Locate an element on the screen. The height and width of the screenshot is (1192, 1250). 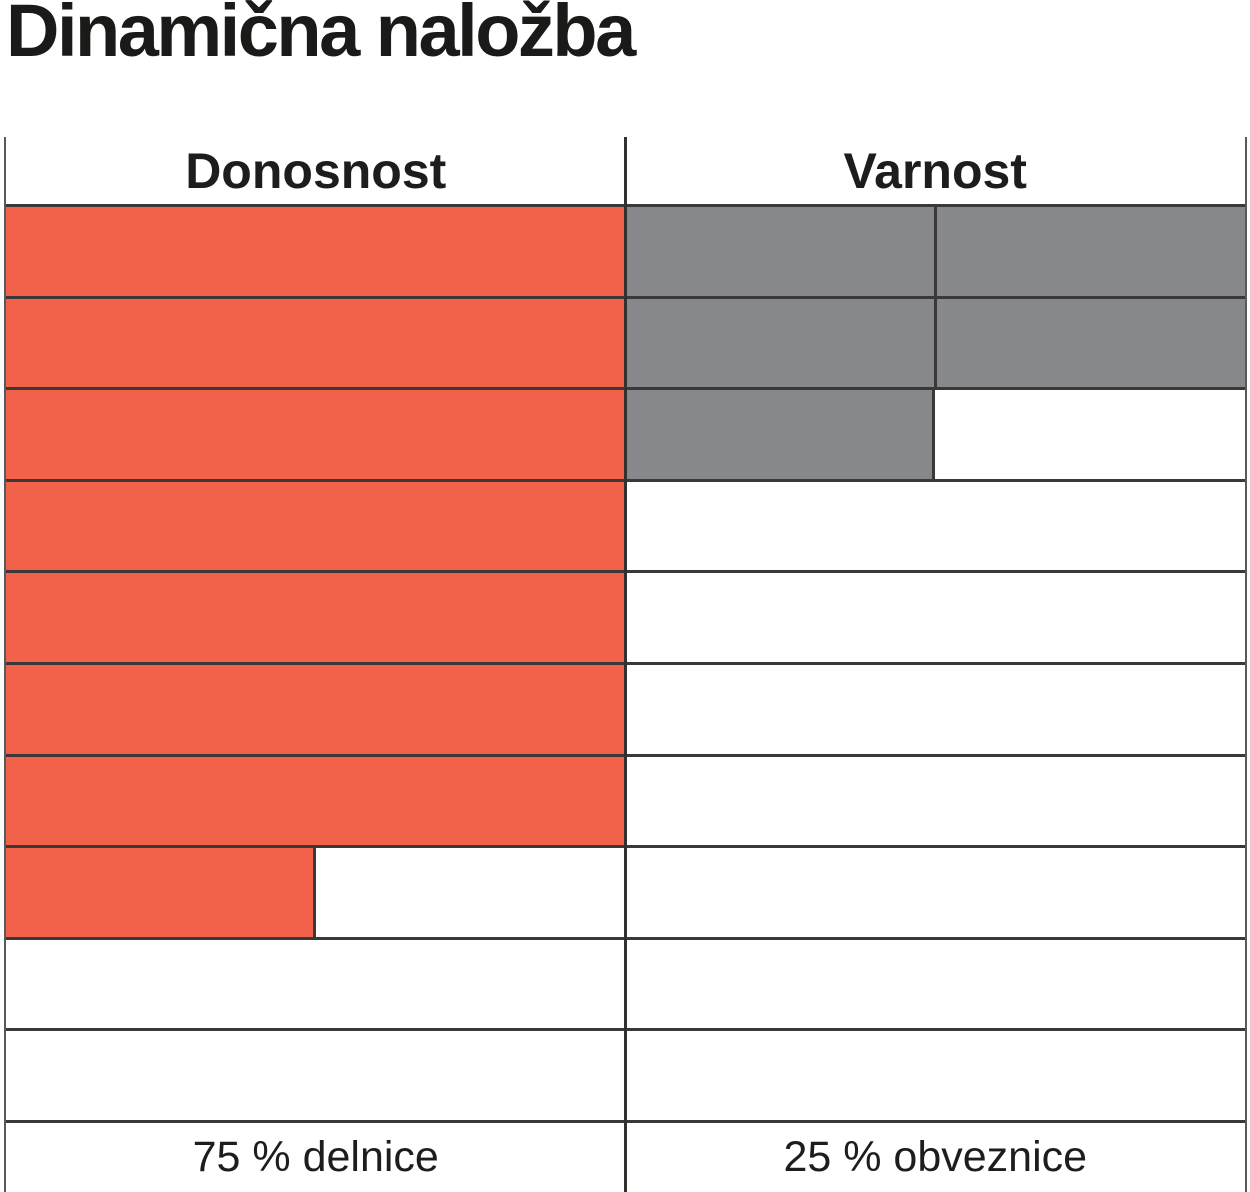
column-header-varnost: Varnost is located at coordinates (935, 170).